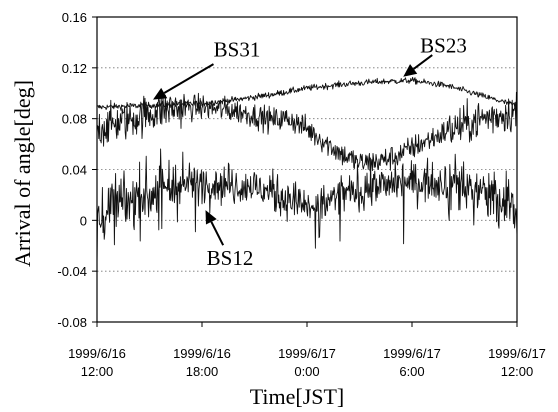 Image resolution: width=558 pixels, height=412 pixels. I want to click on y-tick-label: -0.04, so click(72, 271).